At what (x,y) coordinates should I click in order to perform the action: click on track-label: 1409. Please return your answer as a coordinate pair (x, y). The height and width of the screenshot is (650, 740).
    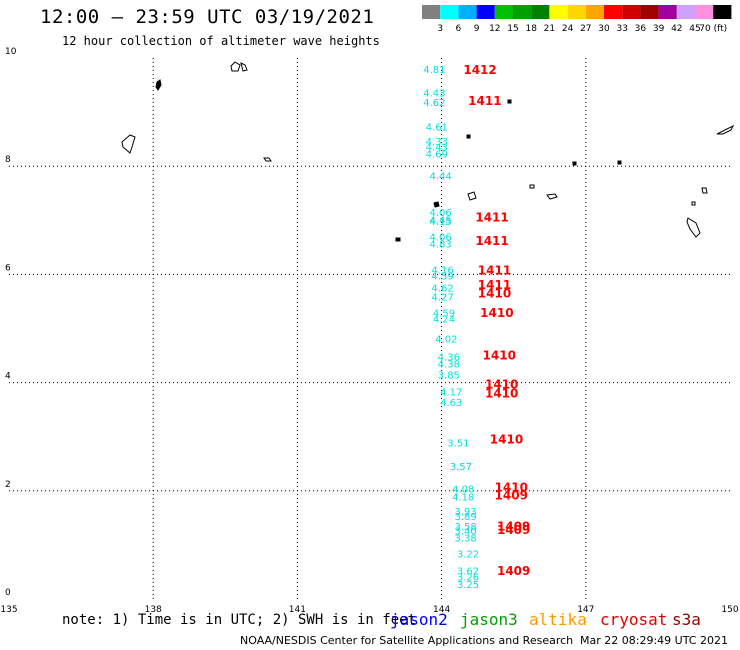
    Looking at the image, I should click on (511, 495).